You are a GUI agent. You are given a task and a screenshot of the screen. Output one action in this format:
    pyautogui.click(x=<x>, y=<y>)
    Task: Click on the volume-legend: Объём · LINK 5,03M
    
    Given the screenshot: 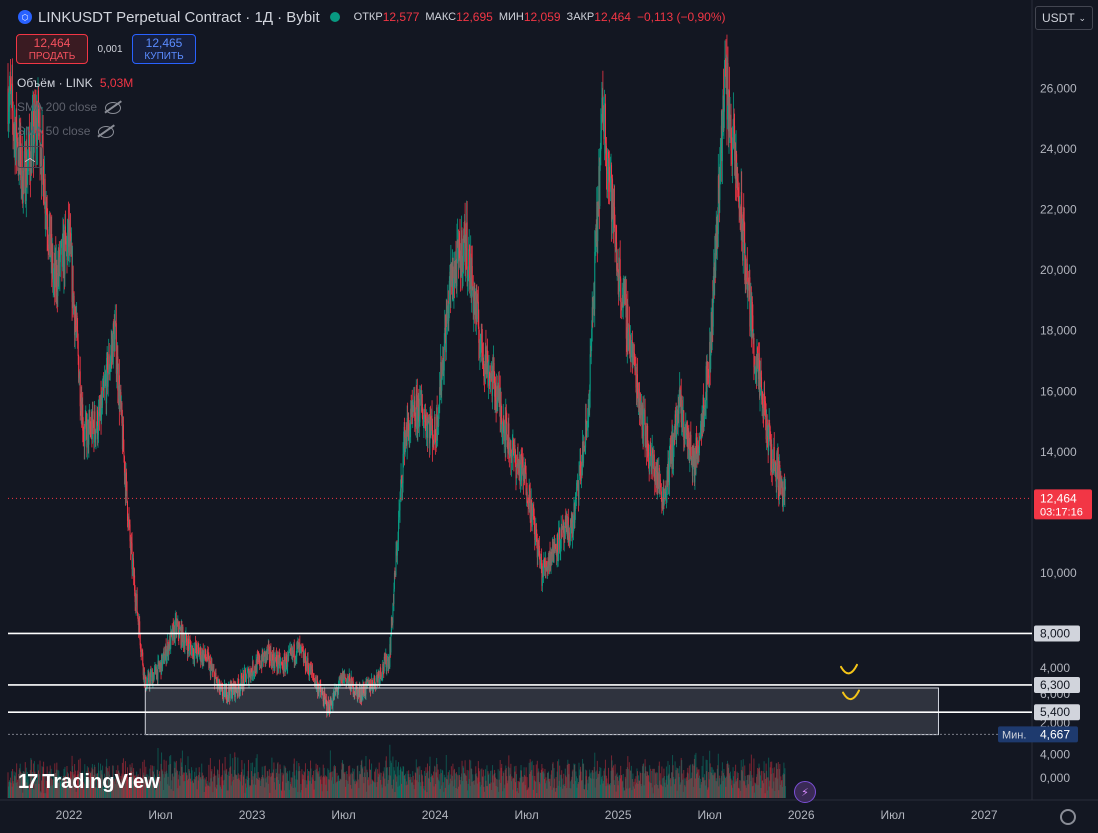 What is the action you would take?
    pyautogui.click(x=75, y=83)
    